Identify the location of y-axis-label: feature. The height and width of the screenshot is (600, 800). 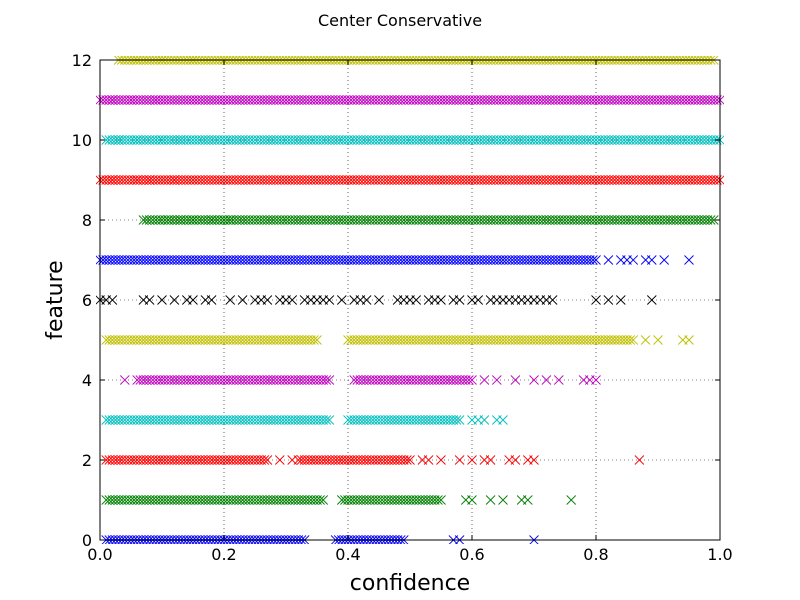
(55, 299).